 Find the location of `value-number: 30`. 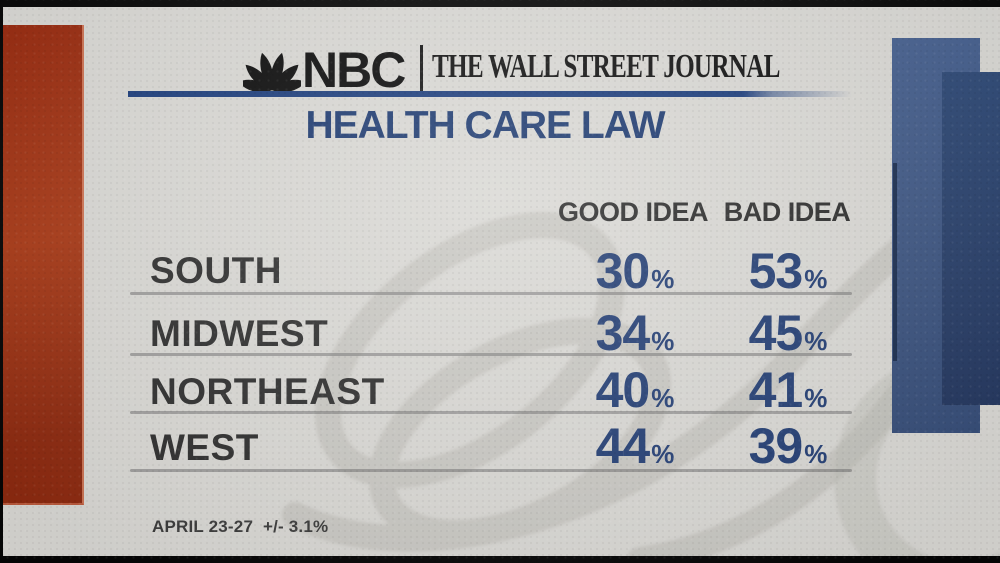

value-number: 30 is located at coordinates (623, 271).